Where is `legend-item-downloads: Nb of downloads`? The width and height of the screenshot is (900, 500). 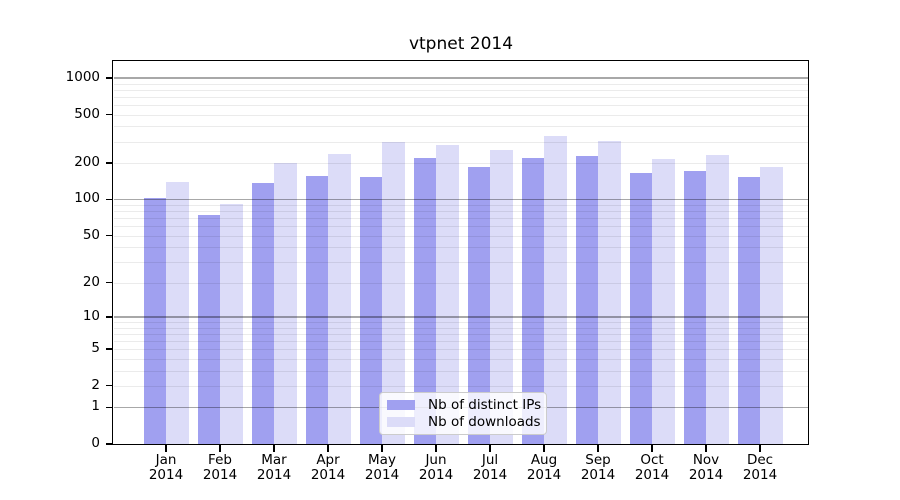
legend-item-downloads: Nb of downloads is located at coordinates (464, 422).